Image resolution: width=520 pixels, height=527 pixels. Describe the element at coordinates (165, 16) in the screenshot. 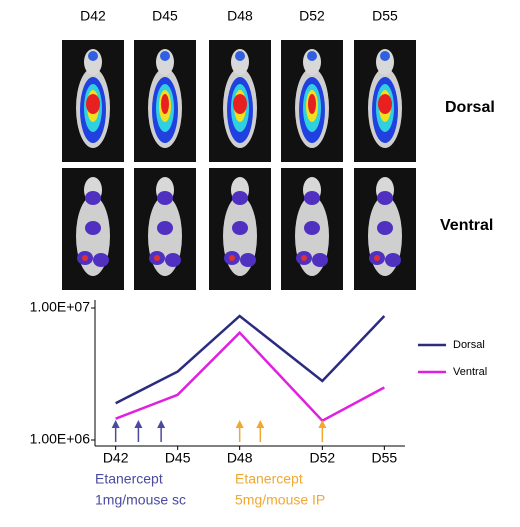

I see `column-label: D45` at that location.